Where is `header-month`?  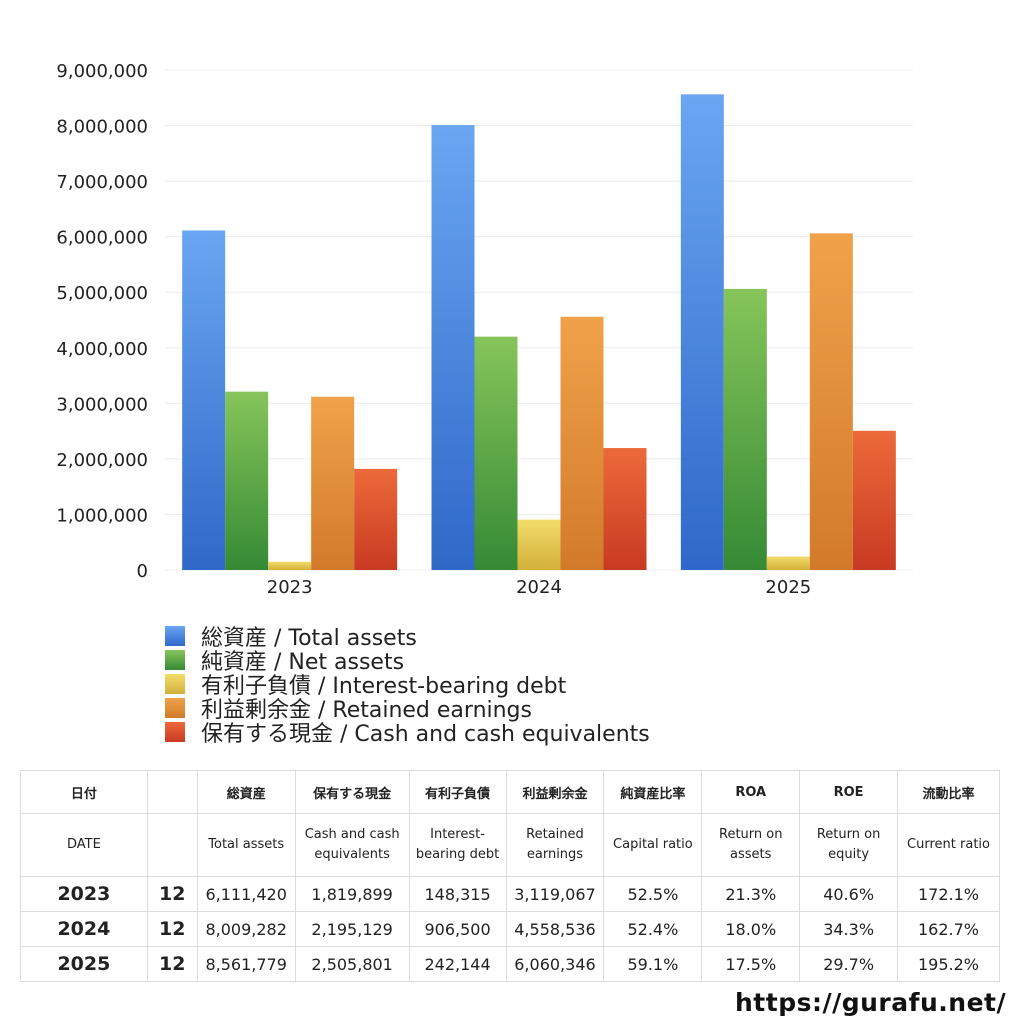 header-month is located at coordinates (172, 792).